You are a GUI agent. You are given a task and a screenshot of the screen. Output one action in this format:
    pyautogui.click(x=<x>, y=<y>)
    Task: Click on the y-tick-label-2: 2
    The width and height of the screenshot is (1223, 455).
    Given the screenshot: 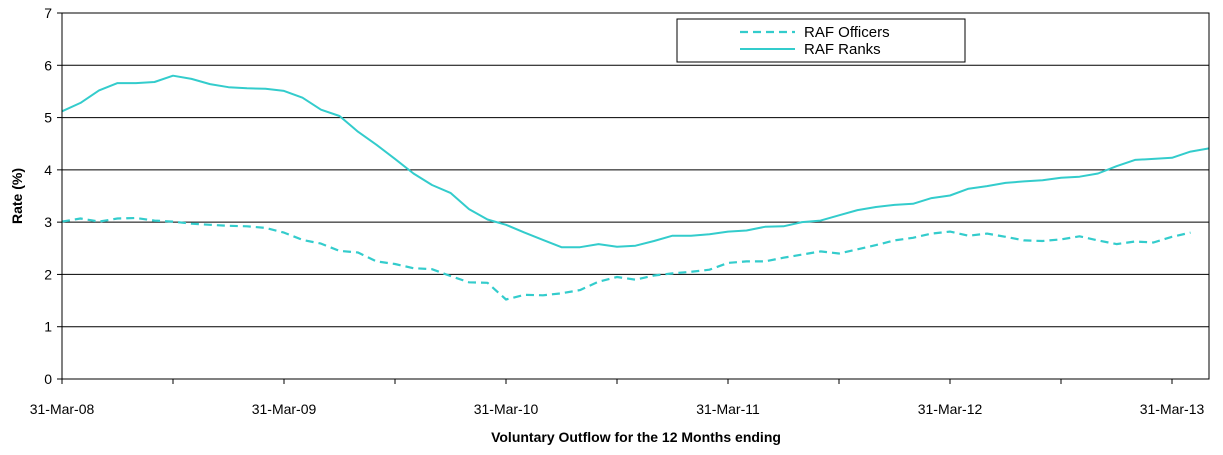 What is the action you would take?
    pyautogui.click(x=48, y=274)
    